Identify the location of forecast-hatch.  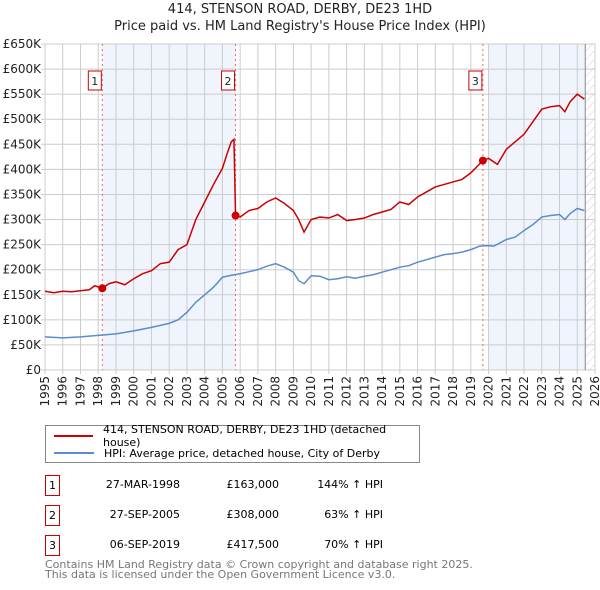
(590, 207).